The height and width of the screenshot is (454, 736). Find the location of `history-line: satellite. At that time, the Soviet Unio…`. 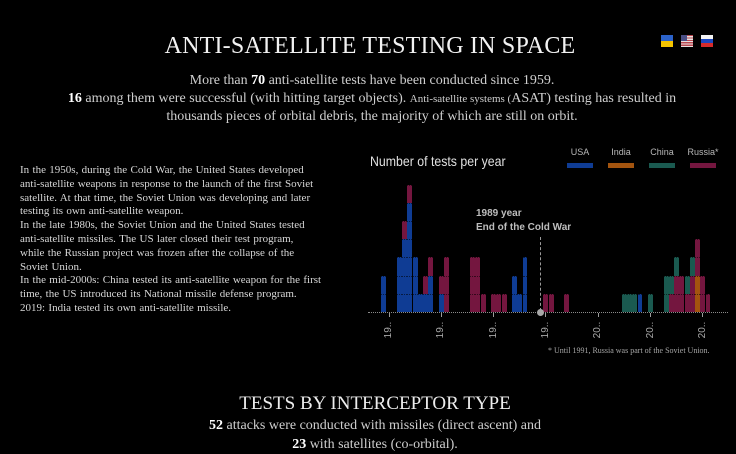

history-line: satellite. At that time, the Soviet Unio… is located at coordinates (165, 197).